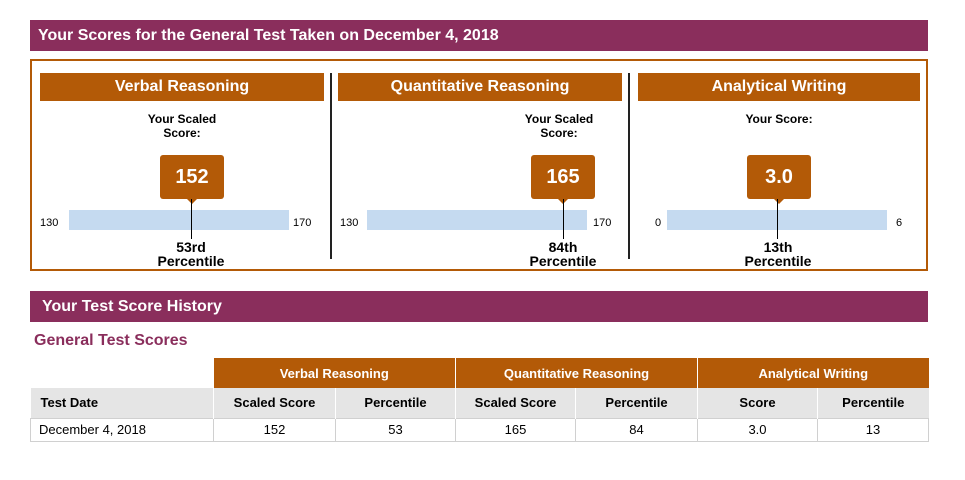  What do you see at coordinates (559, 126) in the screenshot?
I see `quant-scaled-label: Your Scaled Score:` at bounding box center [559, 126].